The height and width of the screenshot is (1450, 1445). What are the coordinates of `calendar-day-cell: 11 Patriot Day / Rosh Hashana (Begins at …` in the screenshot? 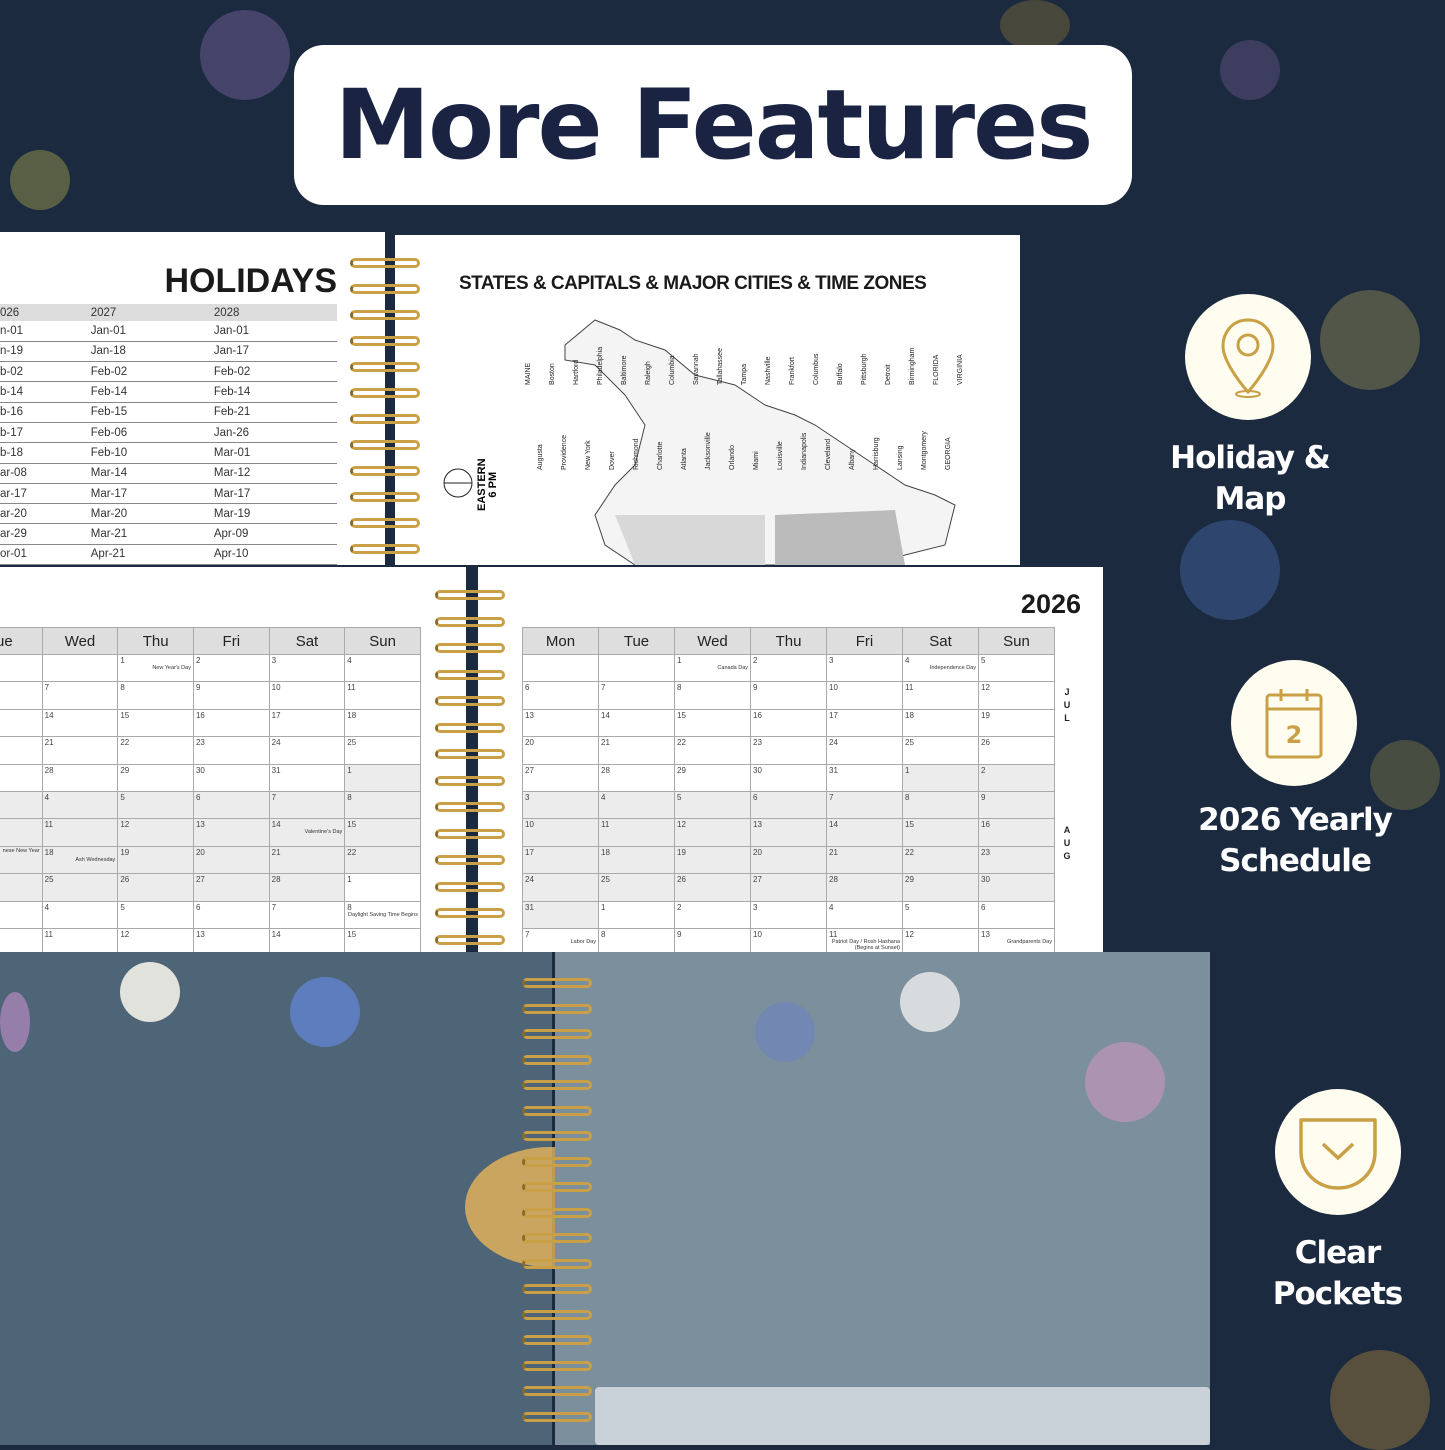 It's located at (864, 939).